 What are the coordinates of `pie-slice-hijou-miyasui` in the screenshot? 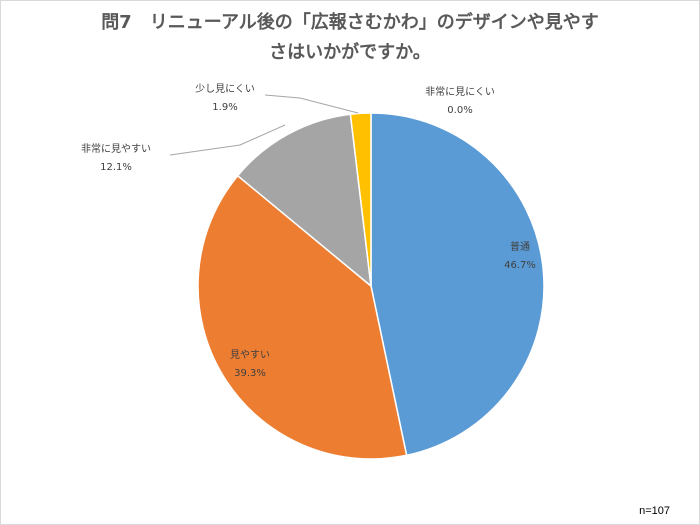 It's located at (304, 200).